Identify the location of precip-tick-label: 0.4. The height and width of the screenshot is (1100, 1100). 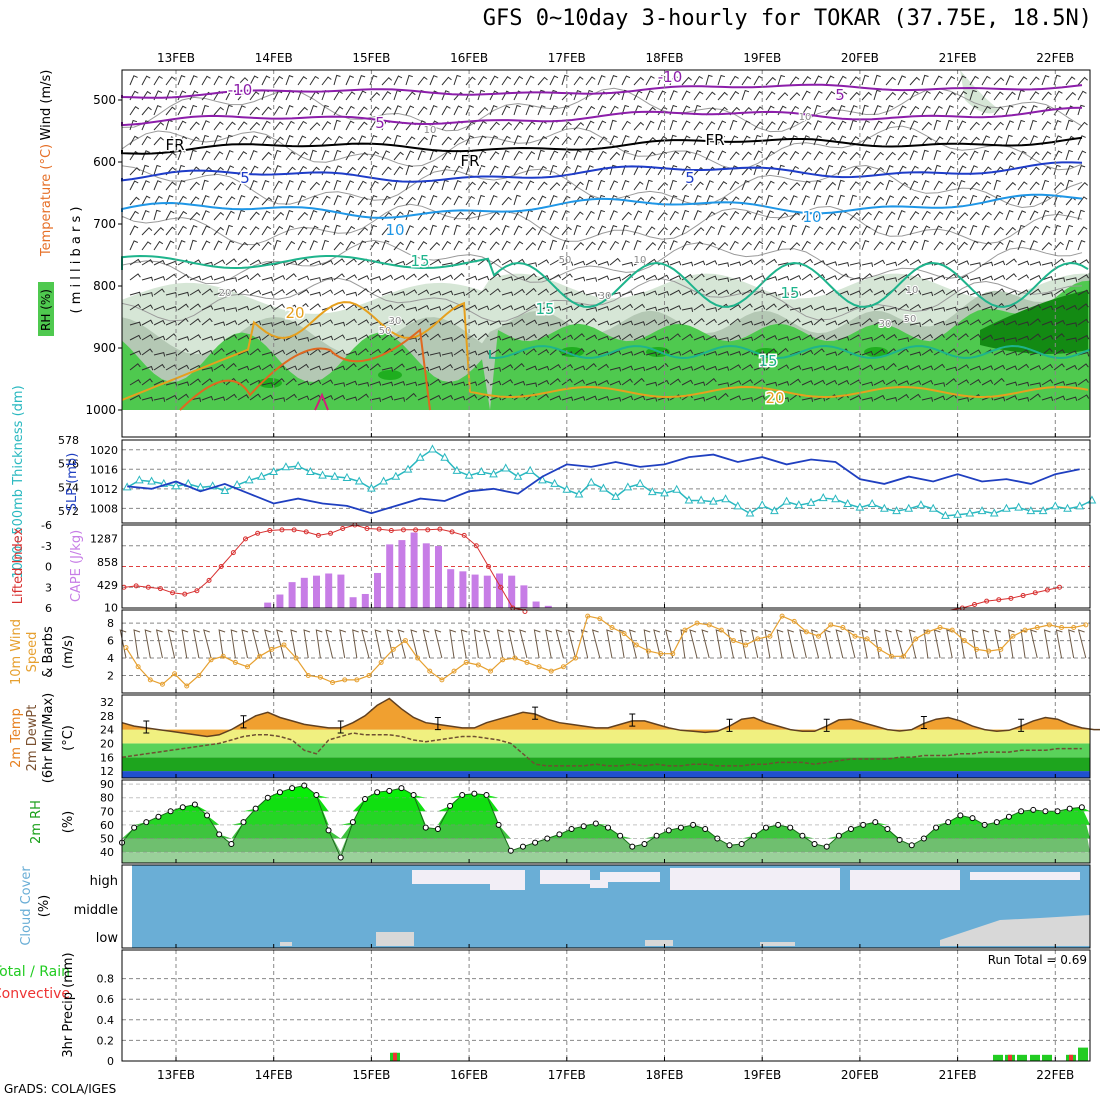
(106, 1020).